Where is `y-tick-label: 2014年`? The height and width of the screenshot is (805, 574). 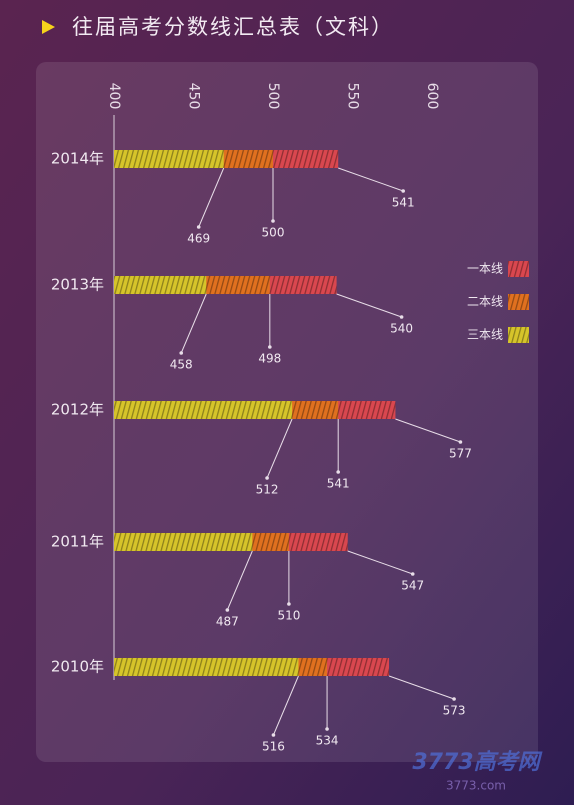 y-tick-label: 2014年 is located at coordinates (77, 159).